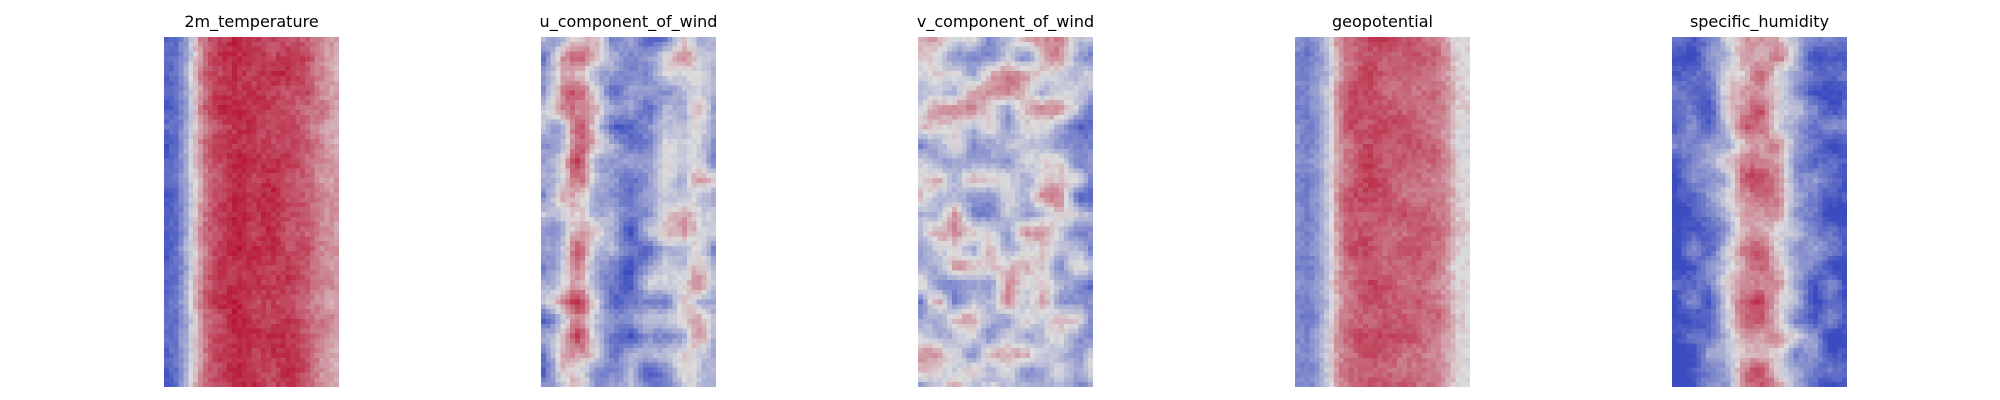  What do you see at coordinates (1005, 212) in the screenshot?
I see `heatmap-v-component-of-wind` at bounding box center [1005, 212].